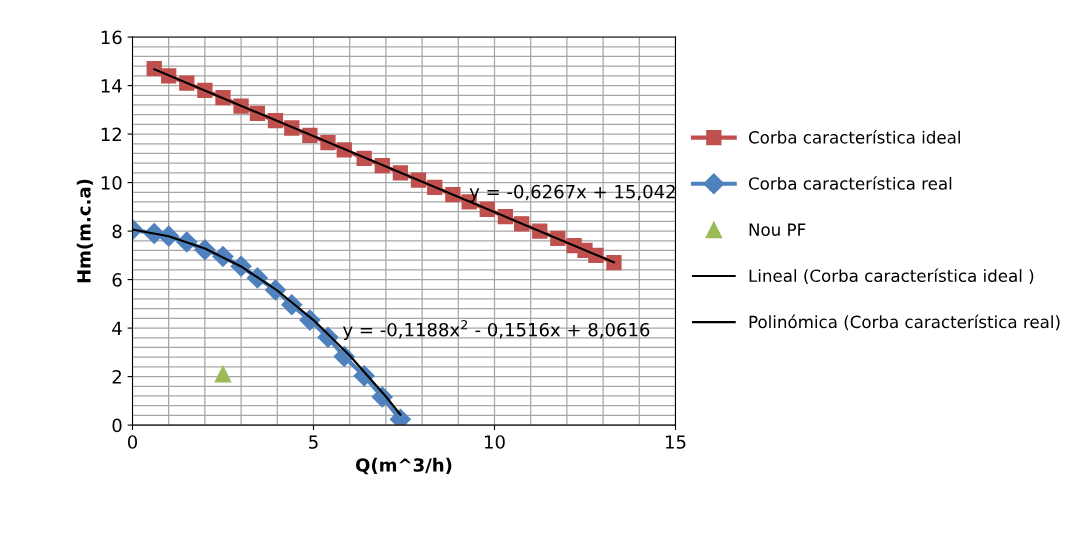  What do you see at coordinates (132, 442) in the screenshot?
I see `x-tick-label: 0` at bounding box center [132, 442].